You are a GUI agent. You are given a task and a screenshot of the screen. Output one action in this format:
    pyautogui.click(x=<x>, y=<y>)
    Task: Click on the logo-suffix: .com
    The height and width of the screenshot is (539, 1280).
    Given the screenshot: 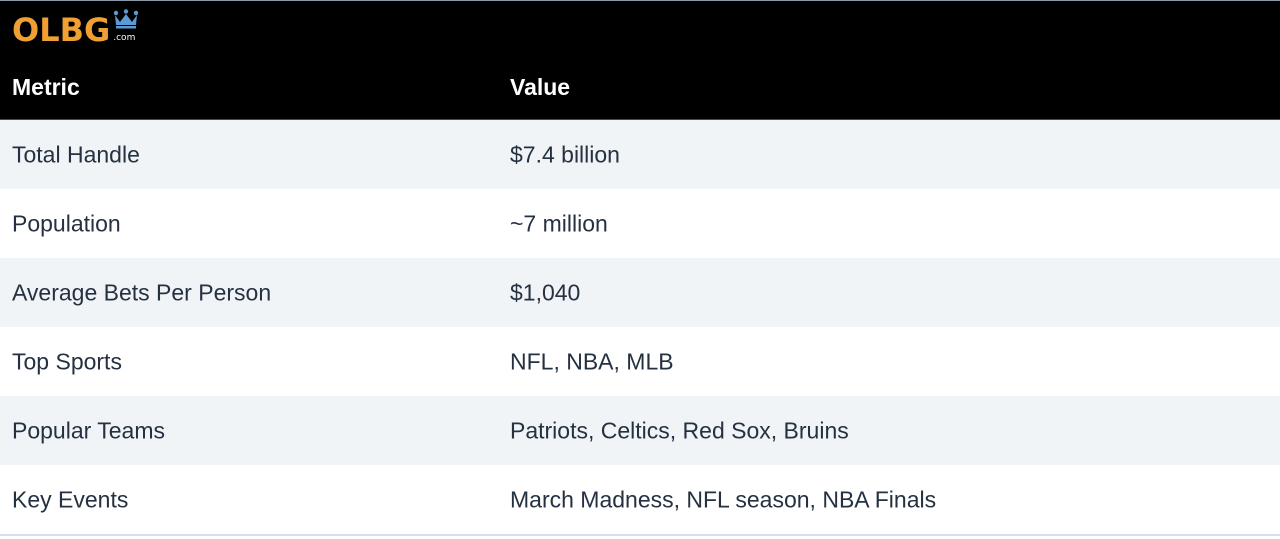 What is the action you would take?
    pyautogui.click(x=124, y=38)
    